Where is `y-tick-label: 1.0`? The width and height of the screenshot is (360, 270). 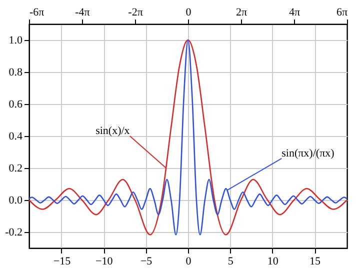
y-tick-label: 1.0 is located at coordinates (15, 40).